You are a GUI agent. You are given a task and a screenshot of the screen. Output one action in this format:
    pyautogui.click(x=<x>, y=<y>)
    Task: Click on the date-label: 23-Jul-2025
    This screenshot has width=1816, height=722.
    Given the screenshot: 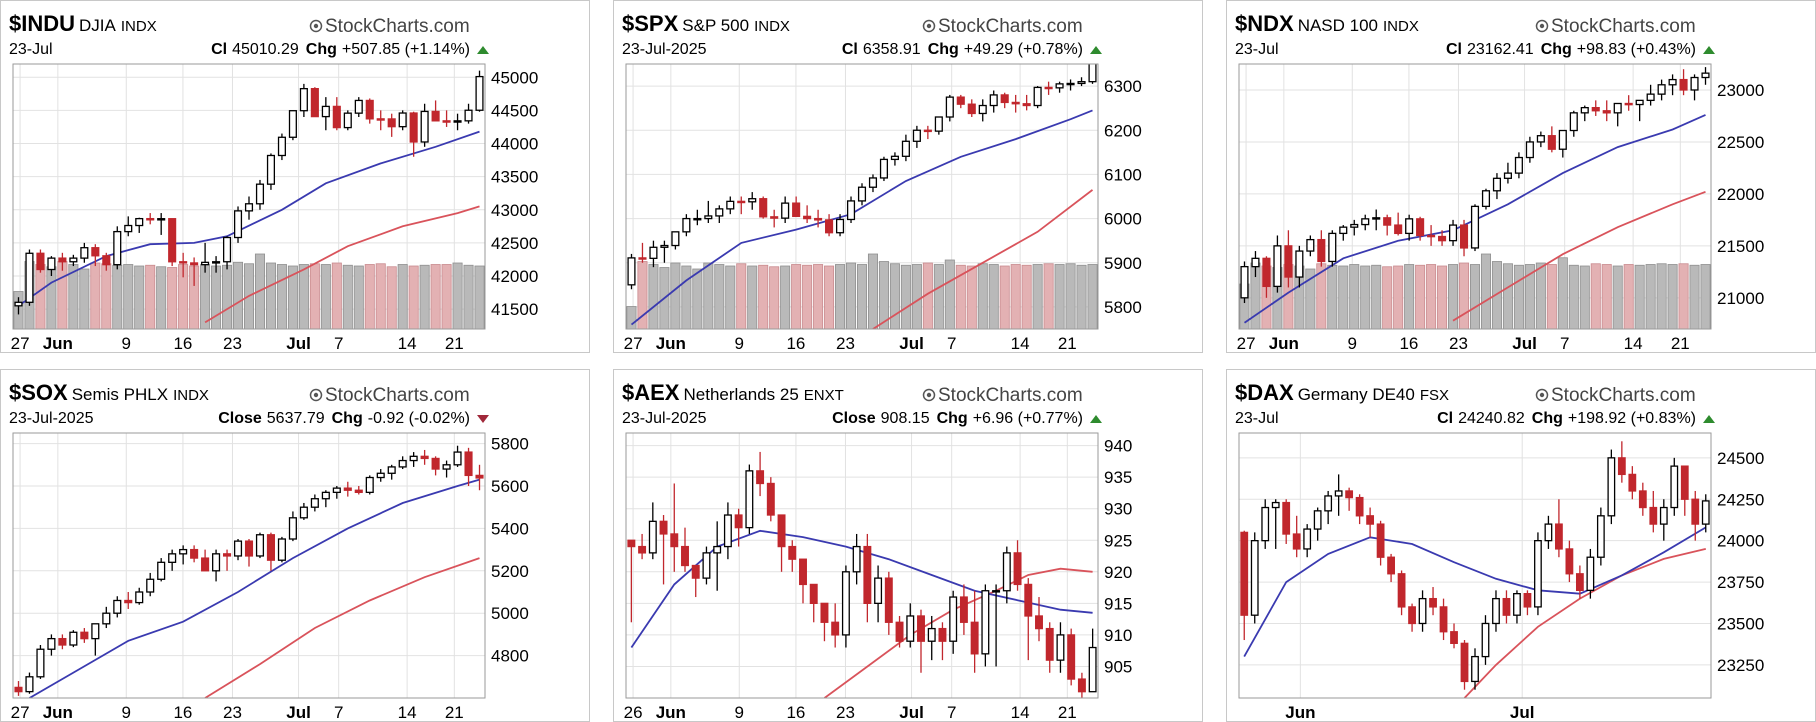 What is the action you would take?
    pyautogui.click(x=51, y=418)
    